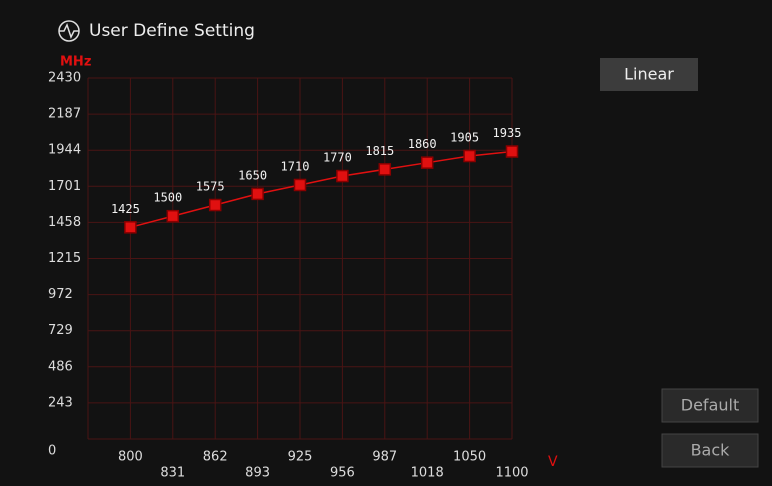 The image size is (772, 486). I want to click on y-tick-label: 1458, so click(64, 222).